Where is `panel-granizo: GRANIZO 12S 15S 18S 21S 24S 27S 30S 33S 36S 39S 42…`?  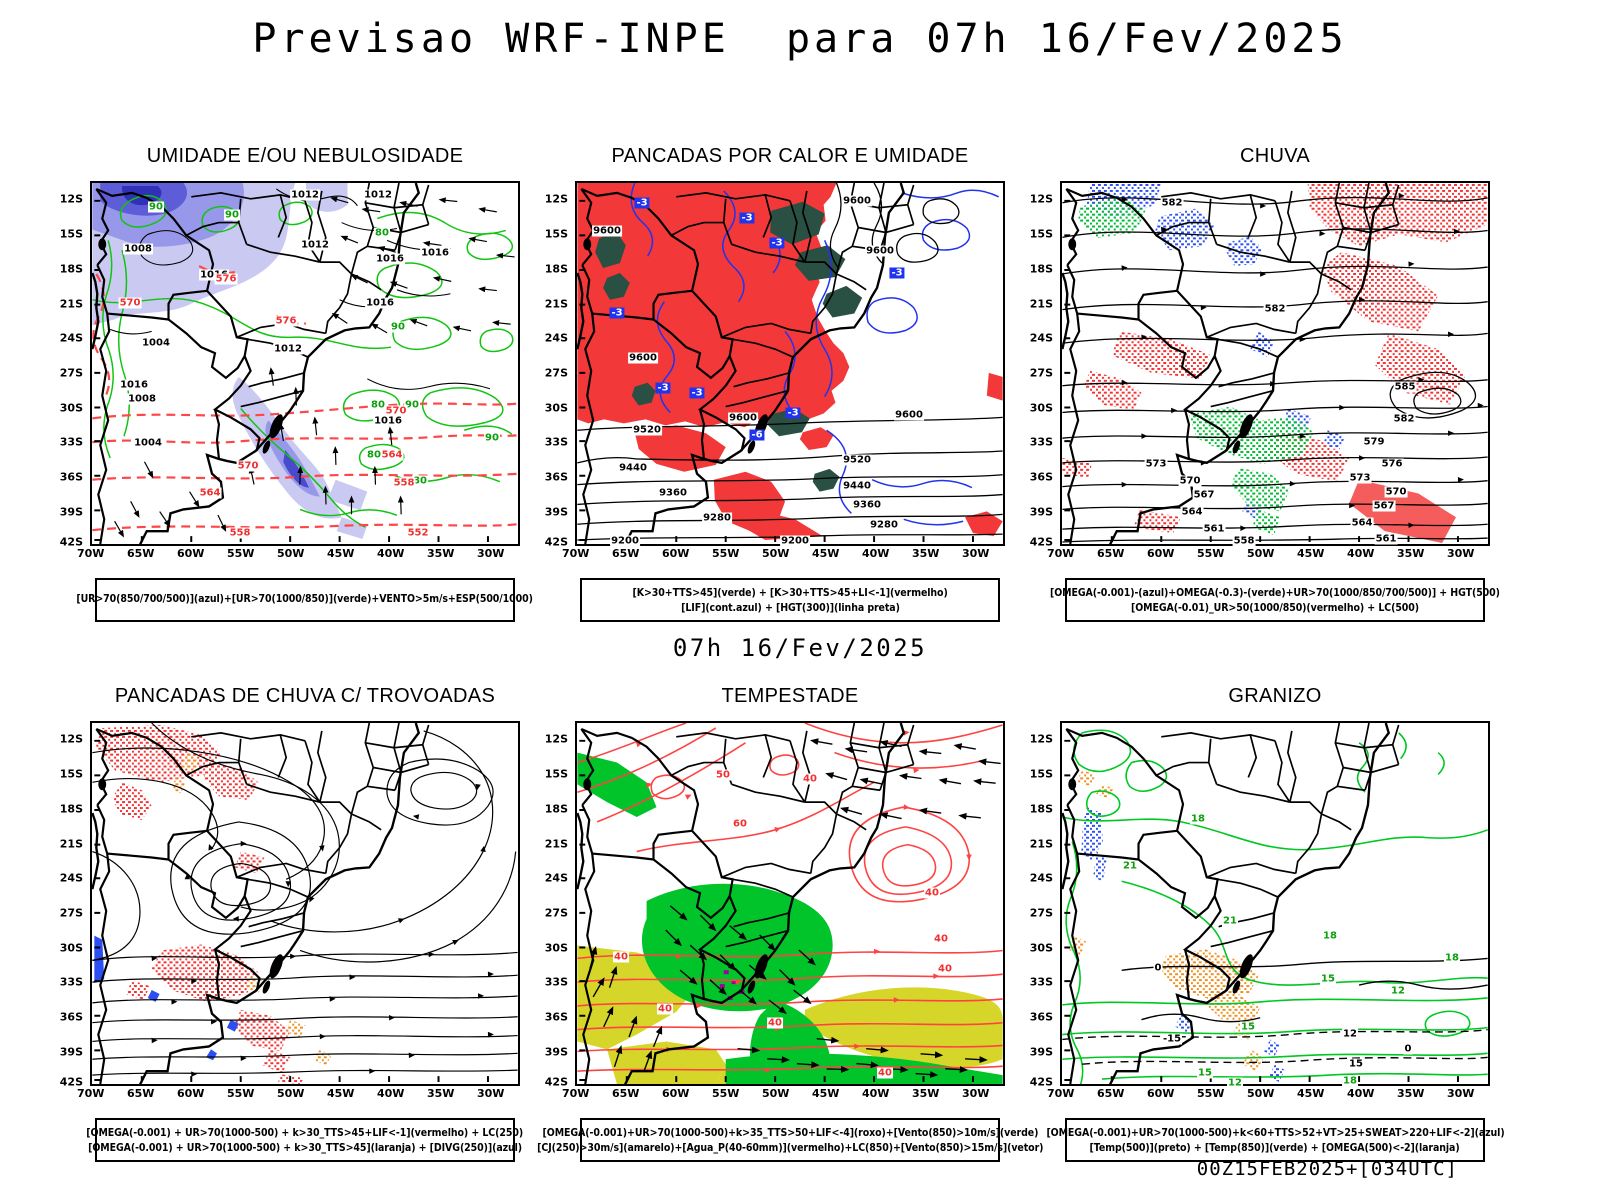 panel-granizo: GRANIZO 12S 15S 18S 21S 24S 27S 30S 33S 36S 39S 42… is located at coordinates (1267, 919).